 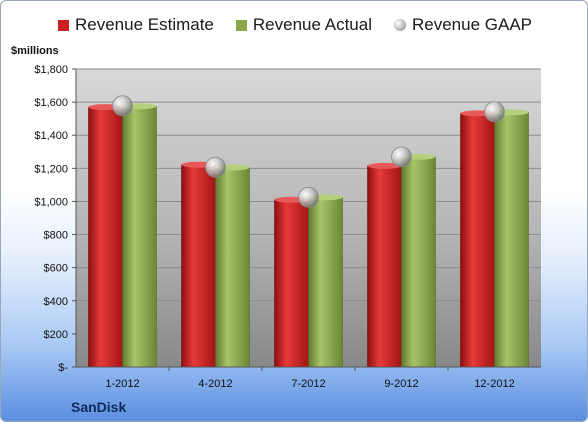 I want to click on legend-label-gaap: Revenue GAAP, so click(x=471, y=24).